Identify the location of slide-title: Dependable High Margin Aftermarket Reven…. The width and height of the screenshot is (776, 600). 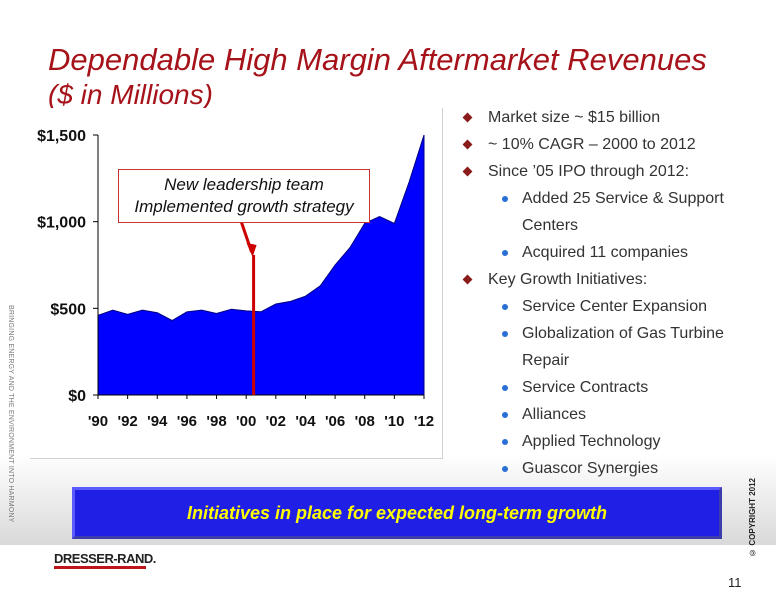
(377, 59).